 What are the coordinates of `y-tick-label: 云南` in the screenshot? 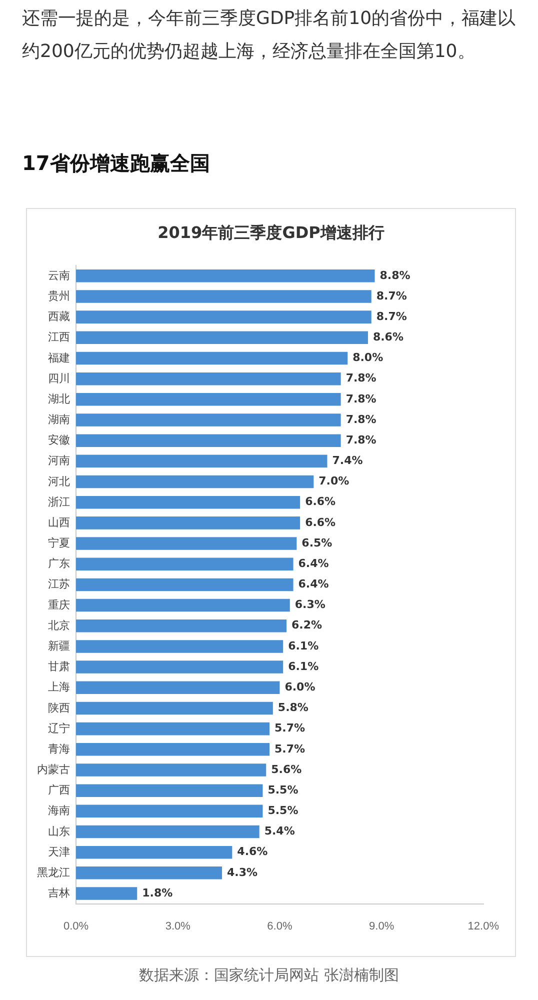 It's located at (59, 275).